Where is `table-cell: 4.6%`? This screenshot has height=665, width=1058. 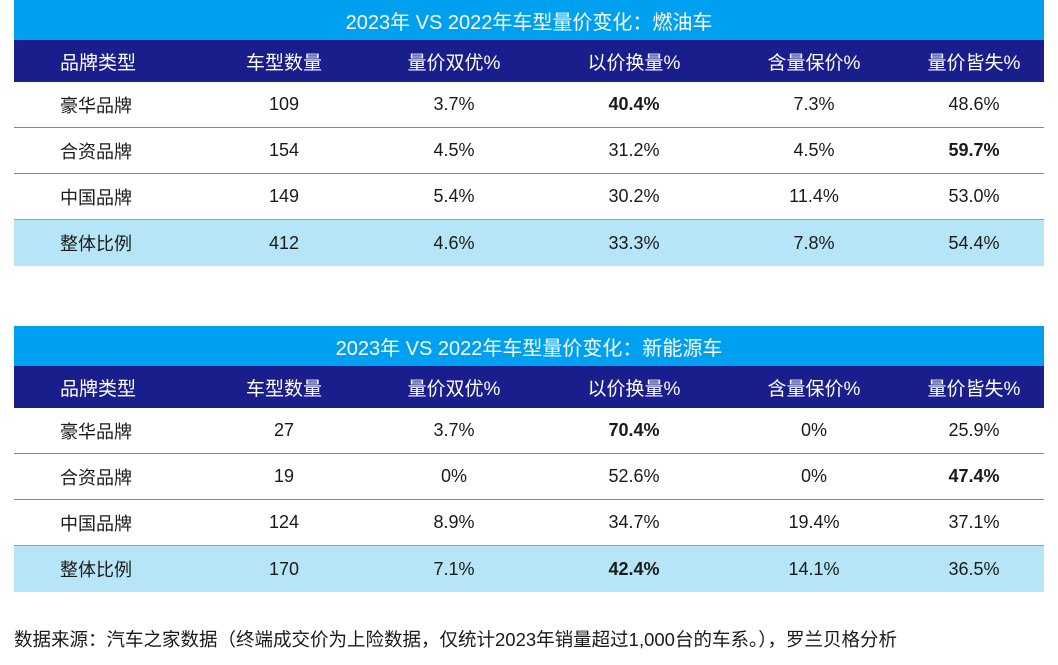 table-cell: 4.6% is located at coordinates (454, 242).